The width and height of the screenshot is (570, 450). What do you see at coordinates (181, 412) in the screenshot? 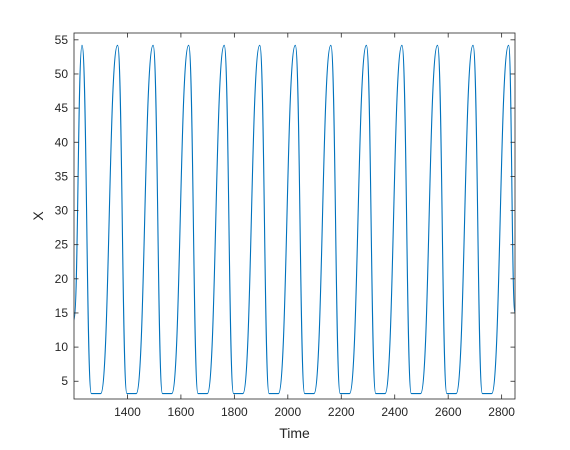
I see `x-tick-label: 1600` at bounding box center [181, 412].